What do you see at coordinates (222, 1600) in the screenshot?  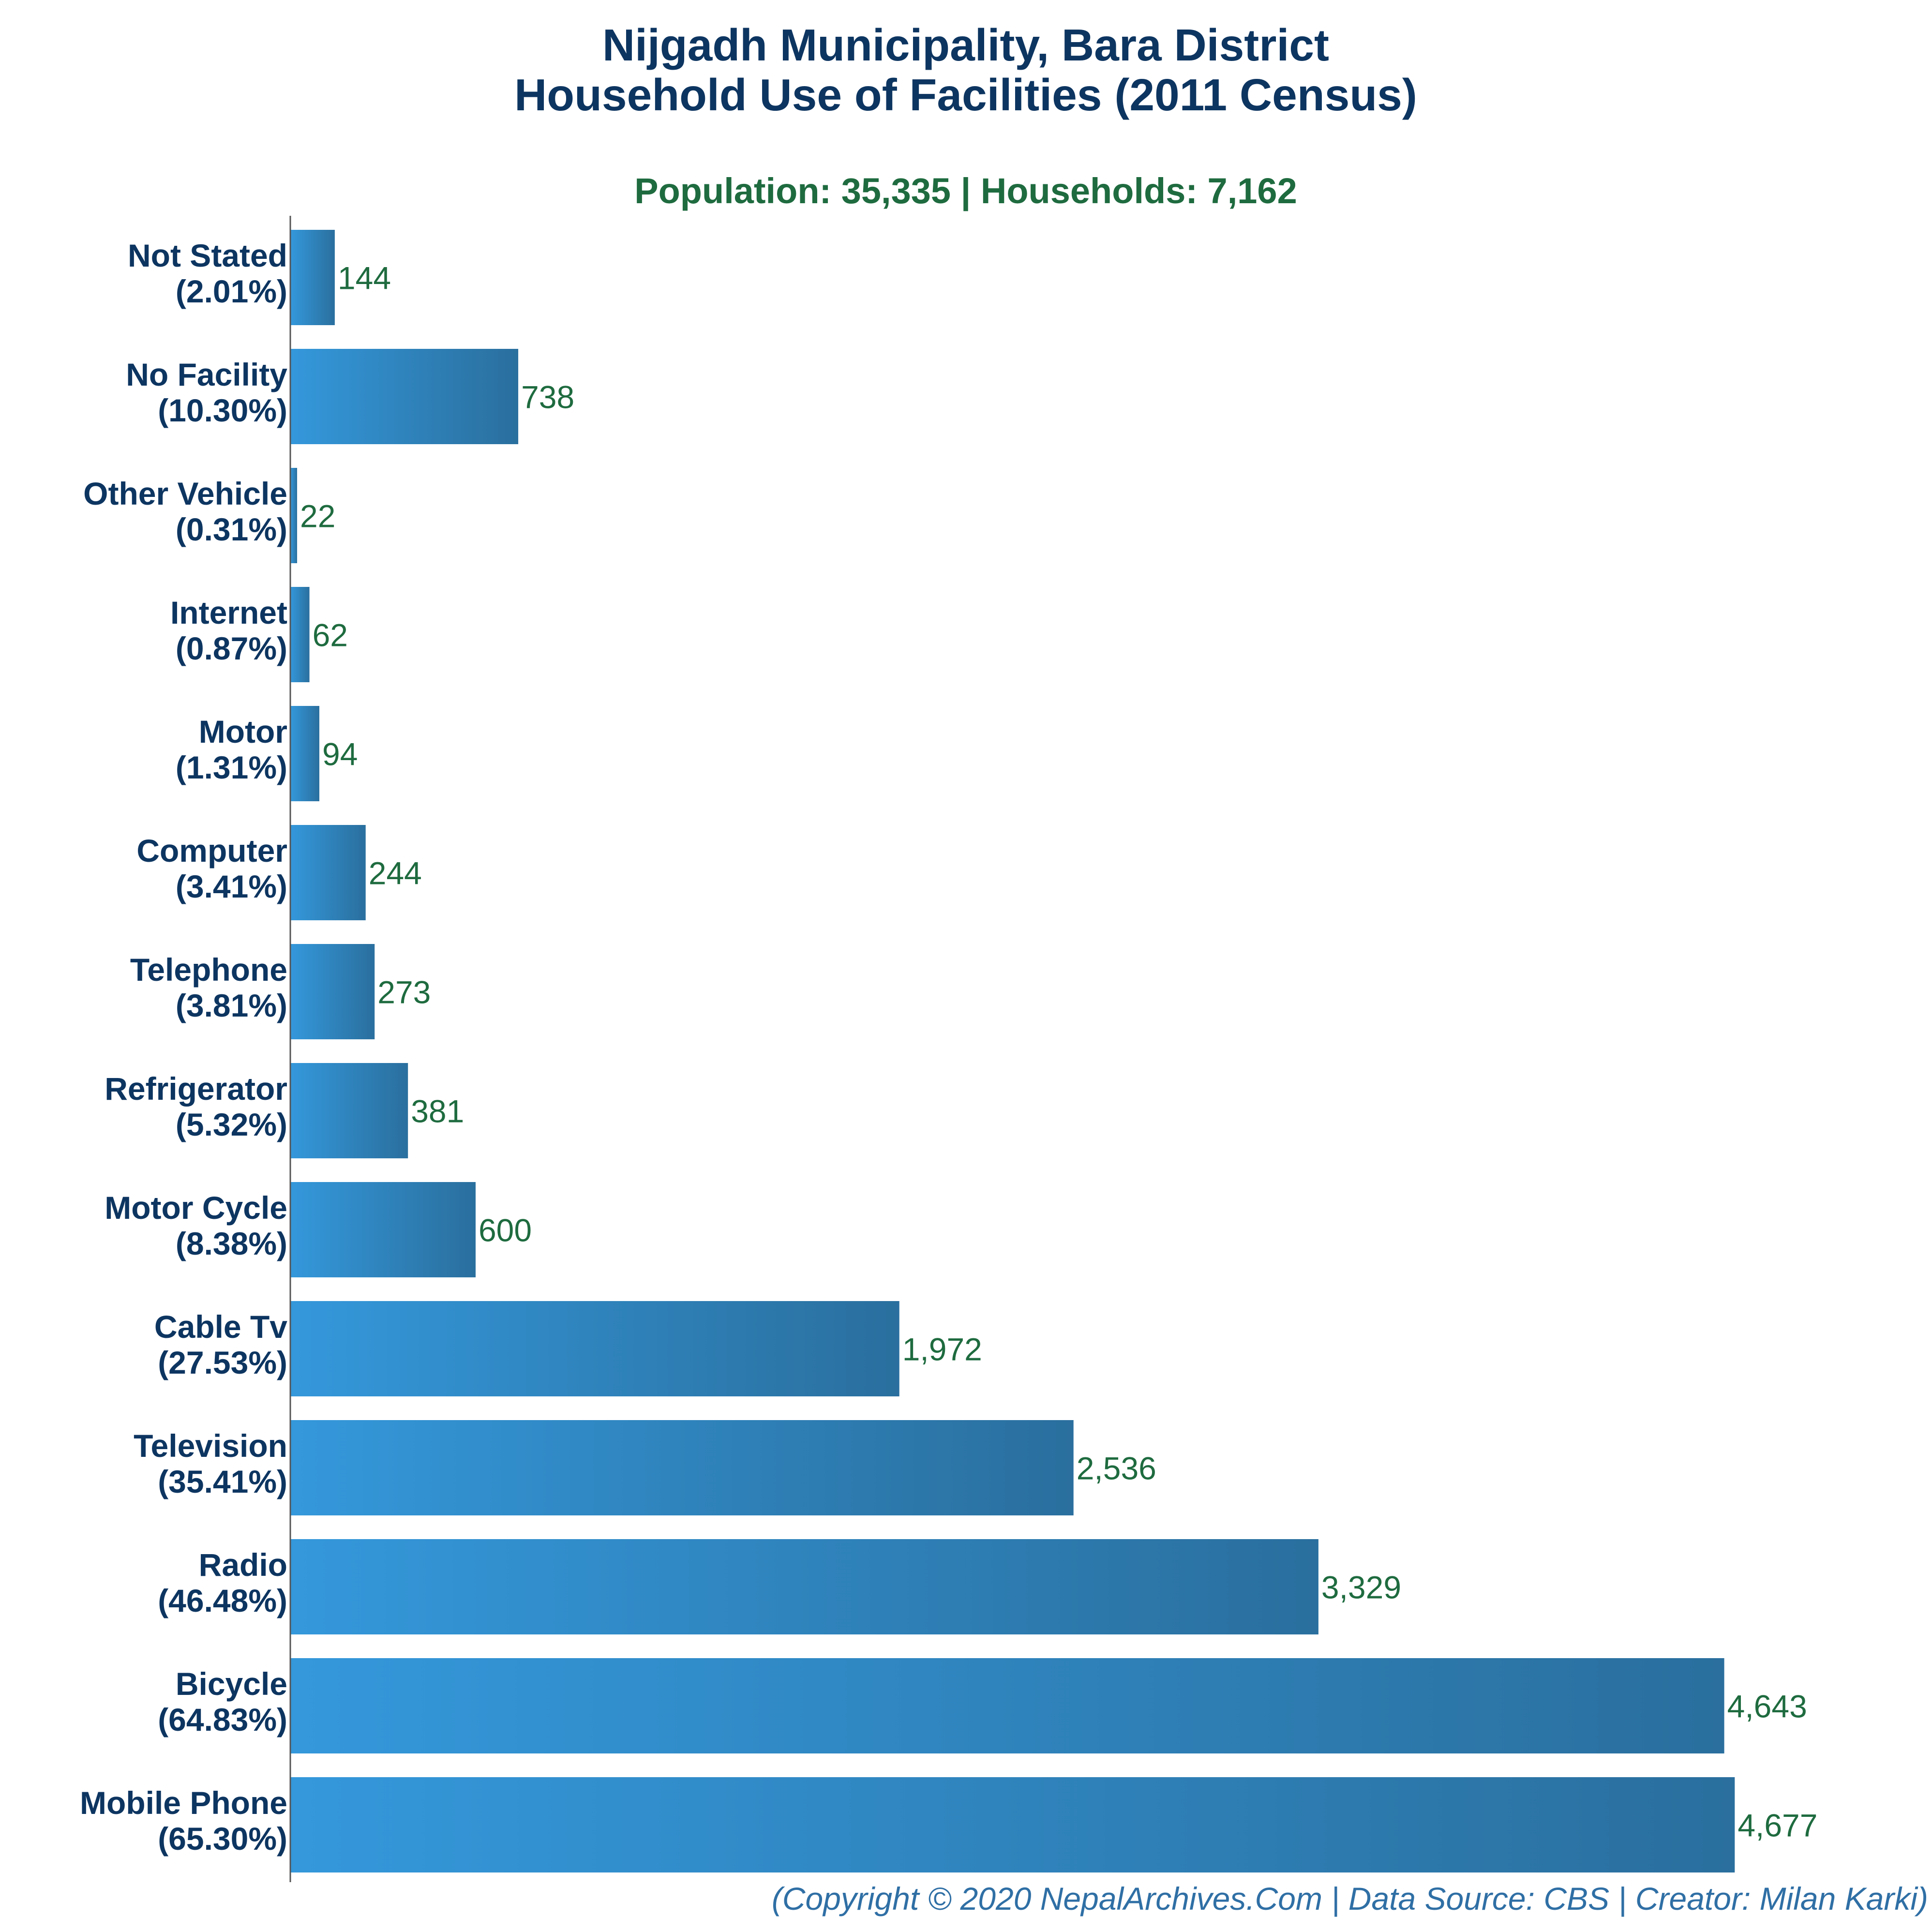 I see `category-percent-label: (46.48%)` at bounding box center [222, 1600].